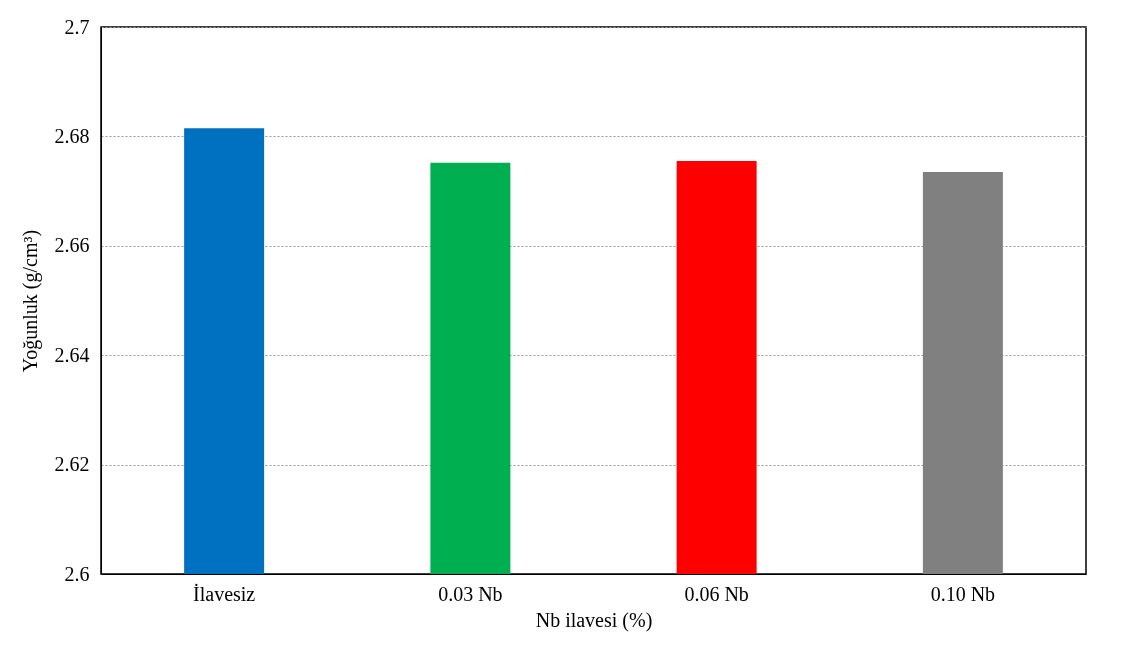 This screenshot has height=658, width=1125. What do you see at coordinates (224, 593) in the screenshot?
I see `x-tick-label: İlavesiz` at bounding box center [224, 593].